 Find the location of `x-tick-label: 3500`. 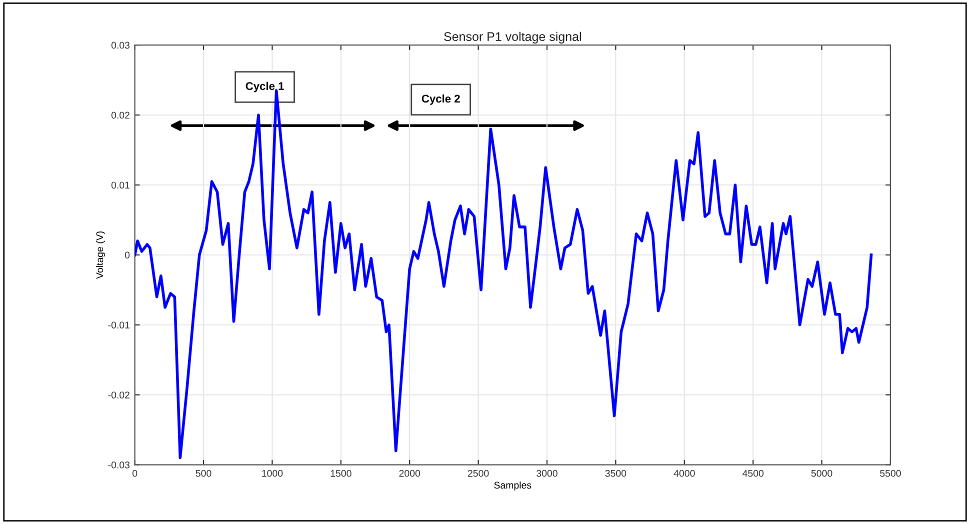

x-tick-label: 3500 is located at coordinates (615, 473).